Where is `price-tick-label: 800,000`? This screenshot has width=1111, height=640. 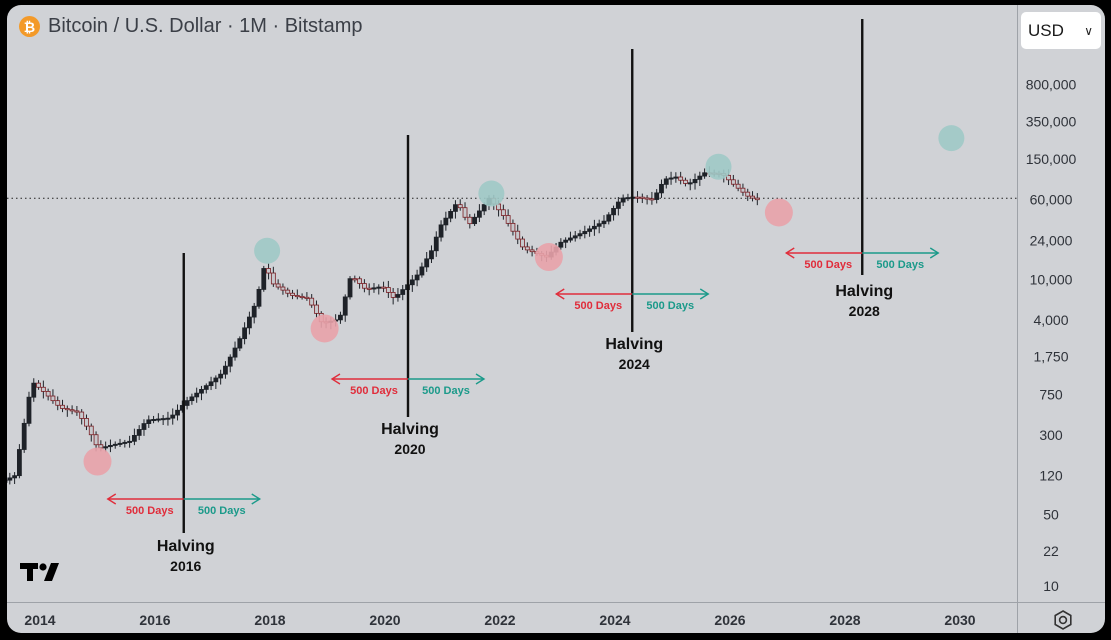 price-tick-label: 800,000 is located at coordinates (1051, 85).